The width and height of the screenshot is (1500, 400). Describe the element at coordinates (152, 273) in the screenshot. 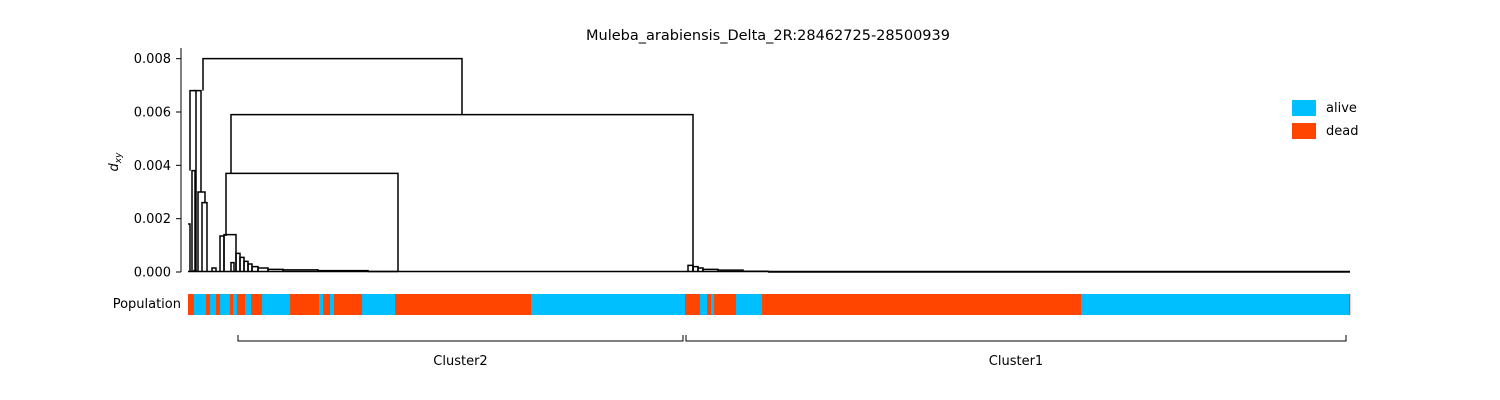

I see `y-tick-label: 0.000` at that location.